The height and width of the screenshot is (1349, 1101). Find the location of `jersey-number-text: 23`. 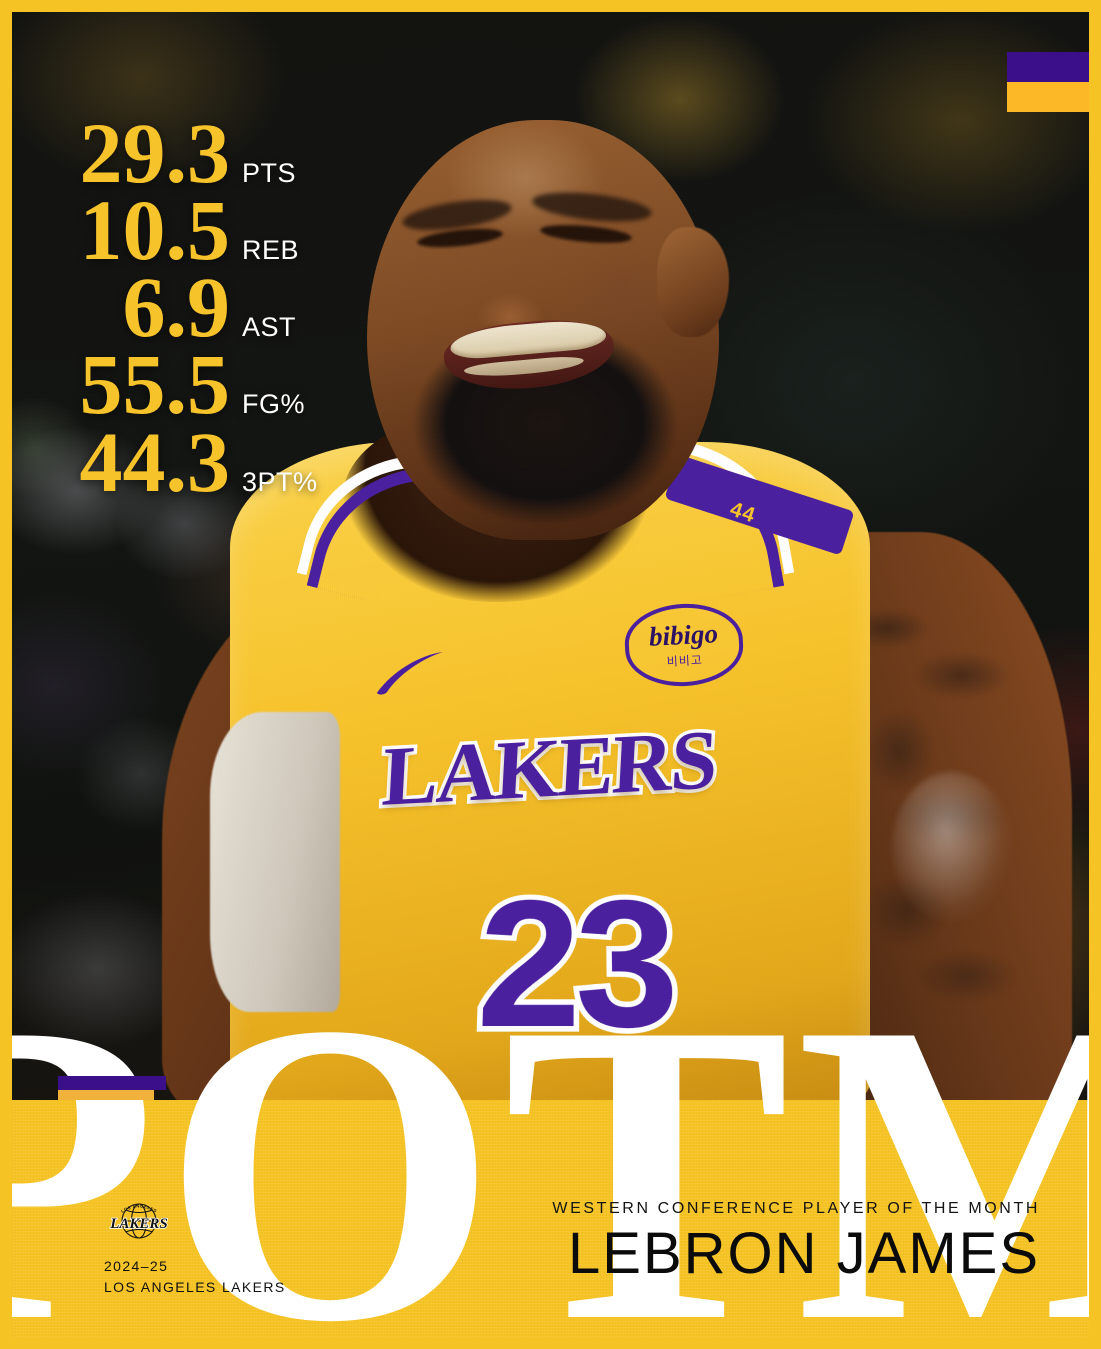

jersey-number-text: 23 is located at coordinates (575, 966).